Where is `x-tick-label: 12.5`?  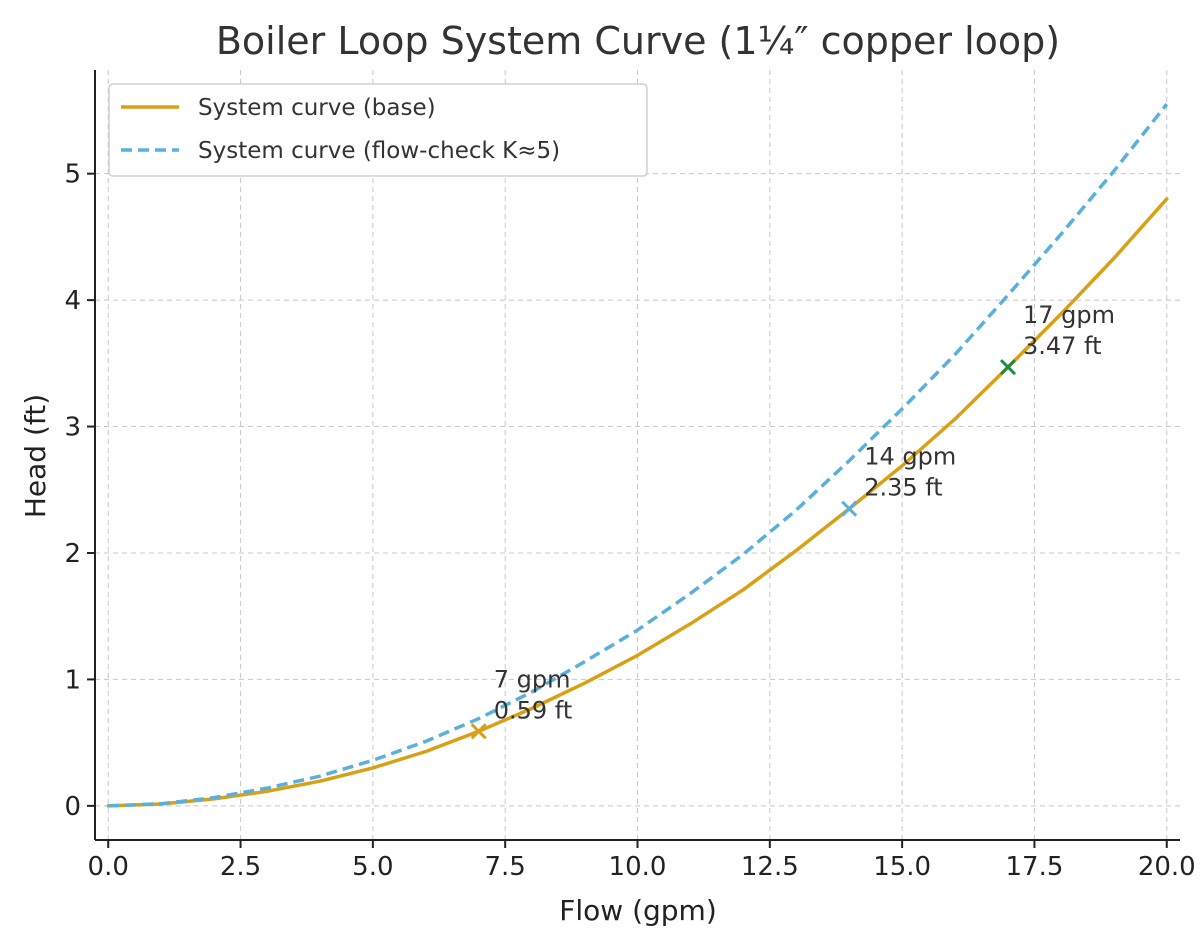 x-tick-label: 12.5 is located at coordinates (770, 867).